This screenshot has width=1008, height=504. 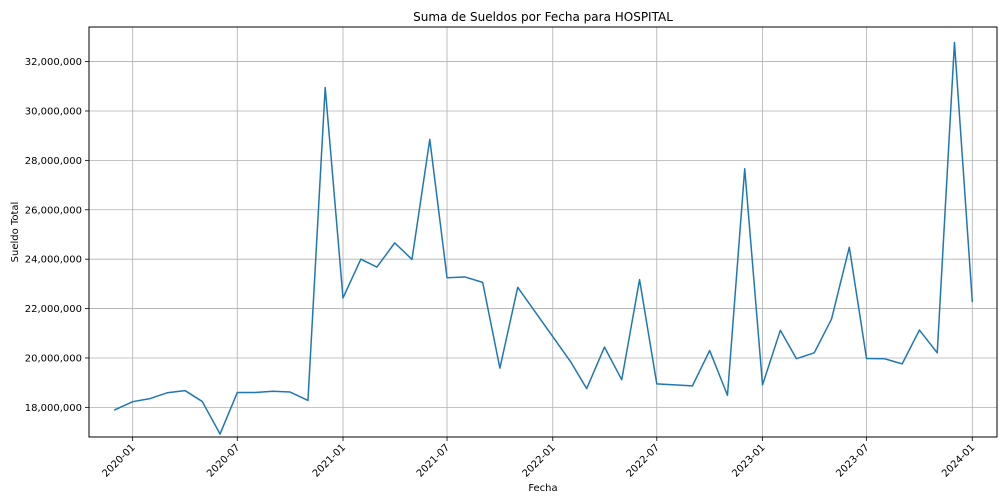 I want to click on chart-title: Suma de Sueldos por Fecha para HOSPITAL, so click(x=543, y=17).